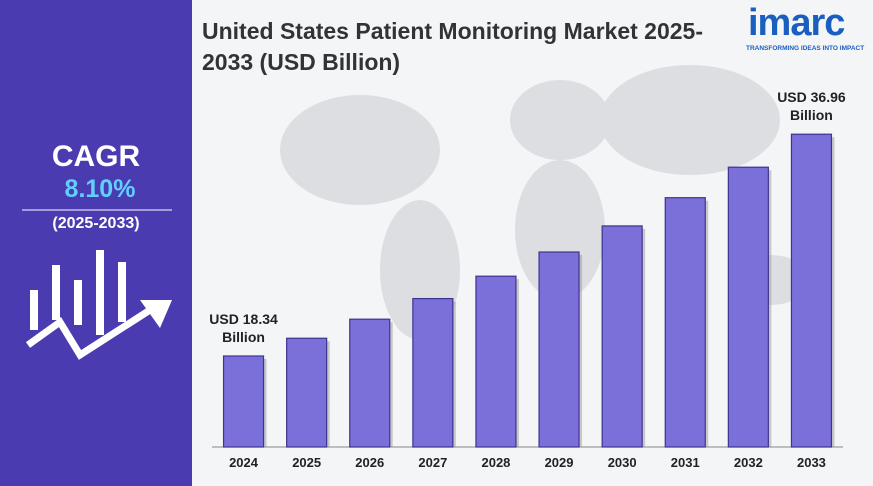 The image size is (873, 486). Describe the element at coordinates (796, 23) in the screenshot. I see `logo: imarc` at that location.